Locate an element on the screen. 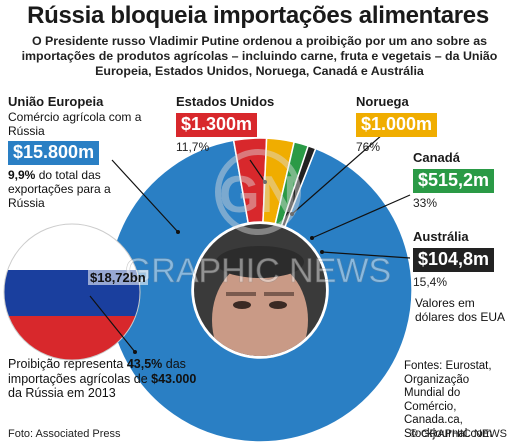 The height and width of the screenshot is (447, 515). canada-share-pct: 33% is located at coordinates (425, 203).